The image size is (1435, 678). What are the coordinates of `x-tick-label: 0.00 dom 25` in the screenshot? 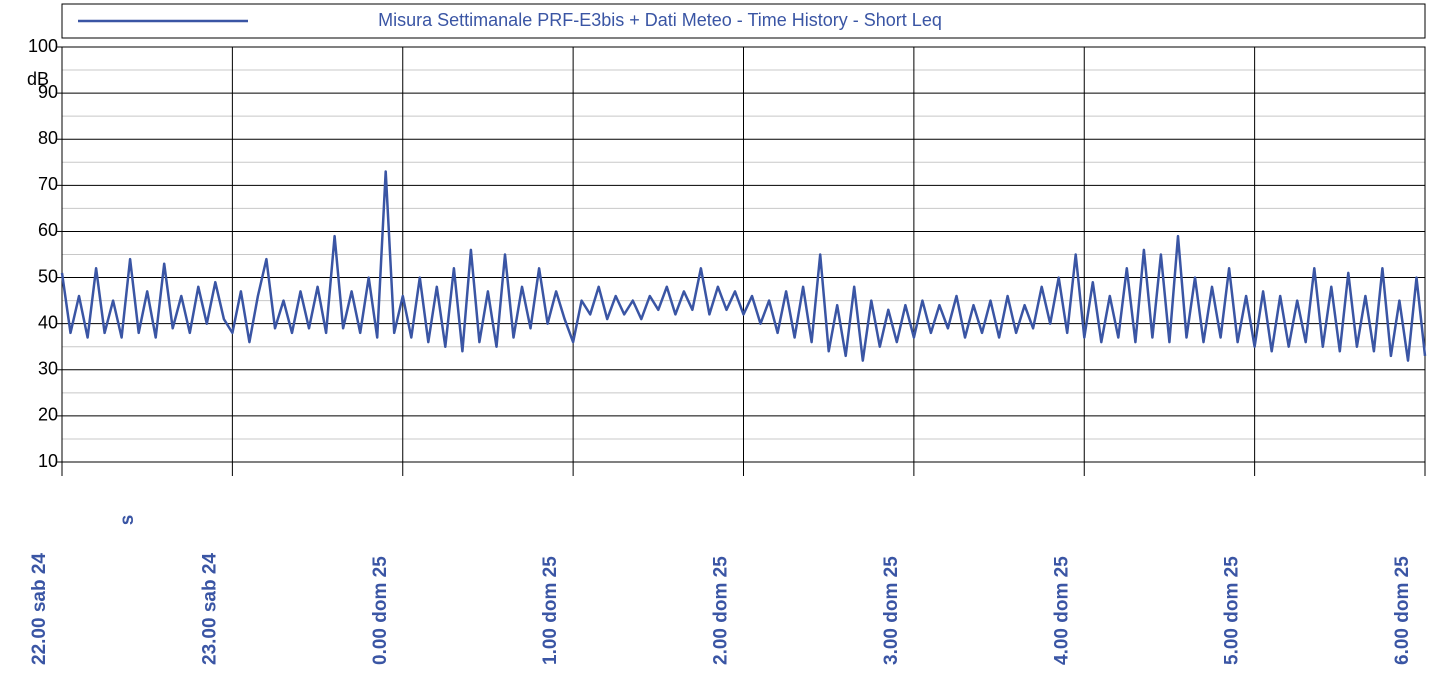 It's located at (380, 610).